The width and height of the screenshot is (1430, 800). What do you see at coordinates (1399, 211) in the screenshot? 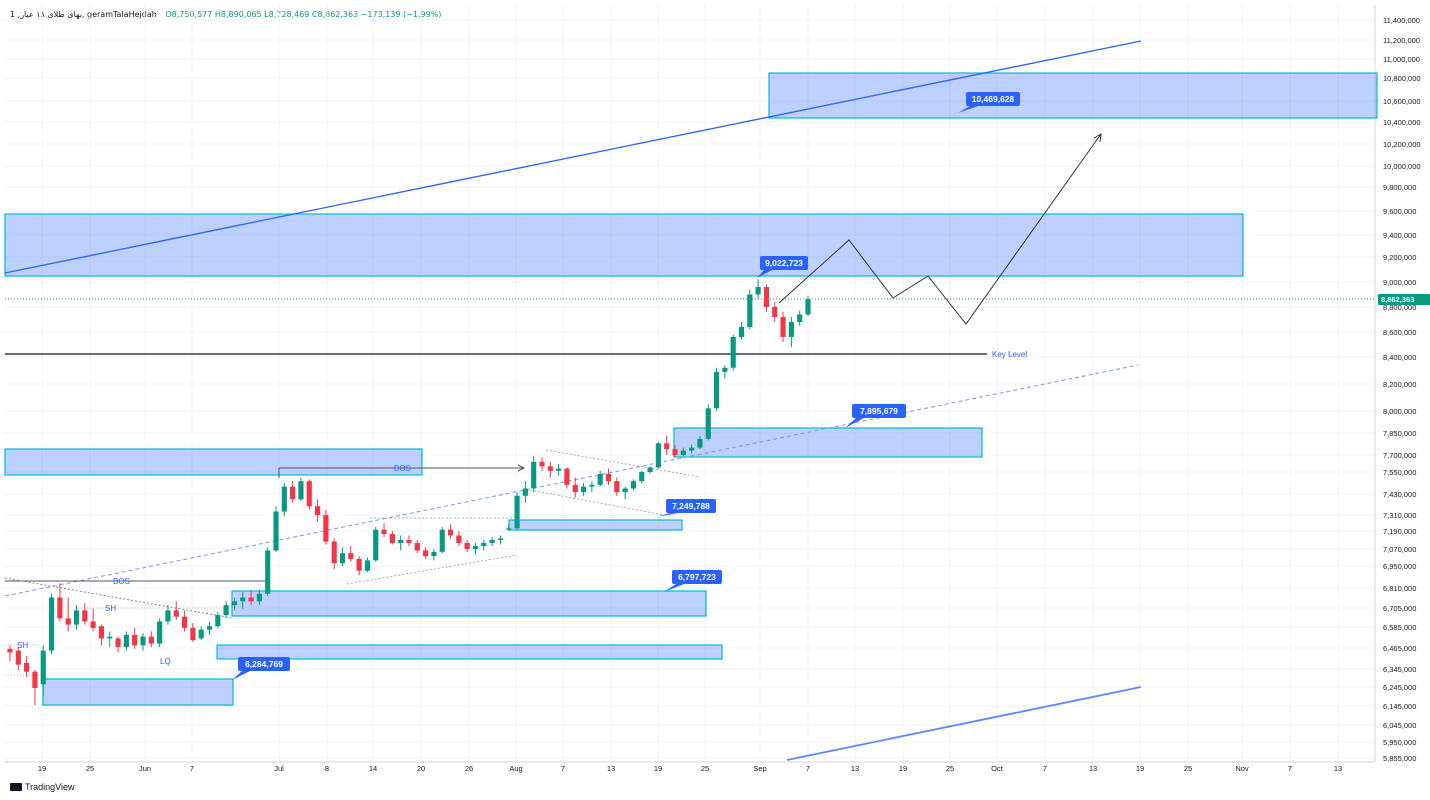
I see `price-axis-tick: 9,600,000` at bounding box center [1399, 211].